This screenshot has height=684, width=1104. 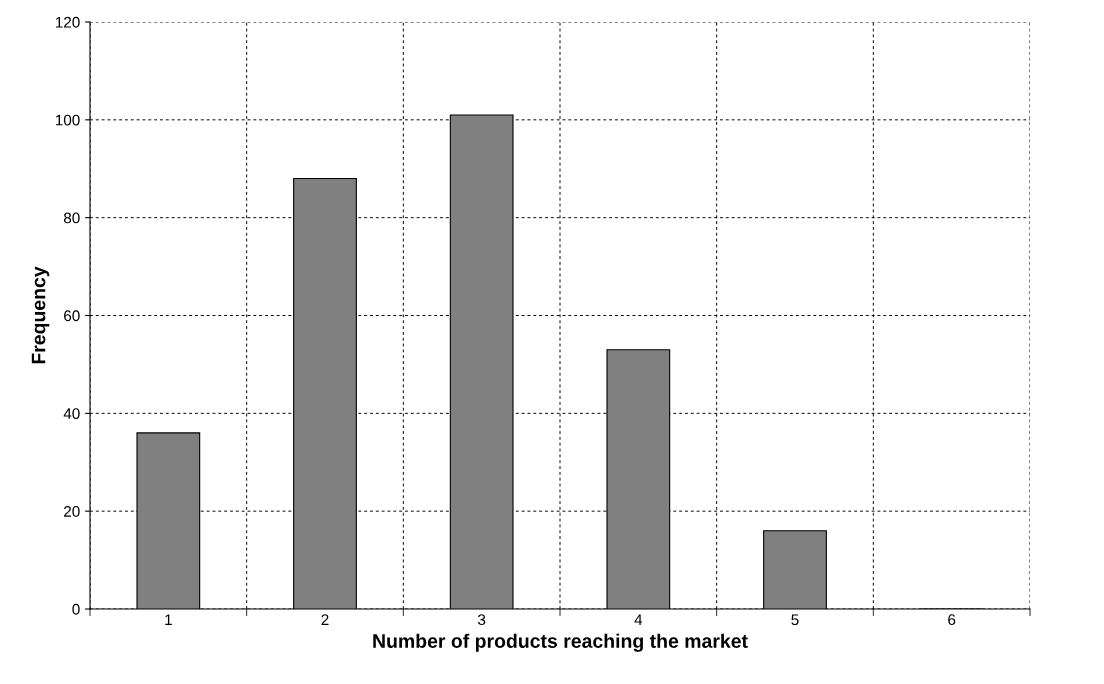 What do you see at coordinates (72, 511) in the screenshot?
I see `y-tick-label: 20` at bounding box center [72, 511].